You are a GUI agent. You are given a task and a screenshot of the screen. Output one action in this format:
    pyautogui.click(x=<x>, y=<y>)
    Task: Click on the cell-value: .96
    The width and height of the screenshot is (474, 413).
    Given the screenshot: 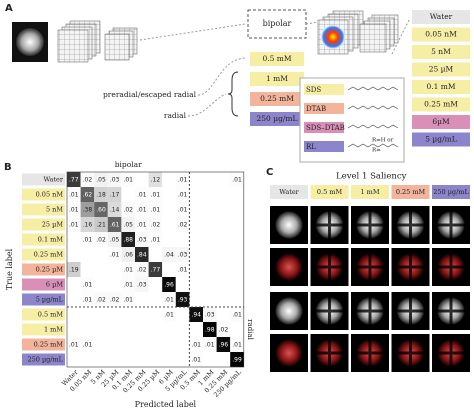 What is the action you would take?
    pyautogui.click(x=224, y=345)
    